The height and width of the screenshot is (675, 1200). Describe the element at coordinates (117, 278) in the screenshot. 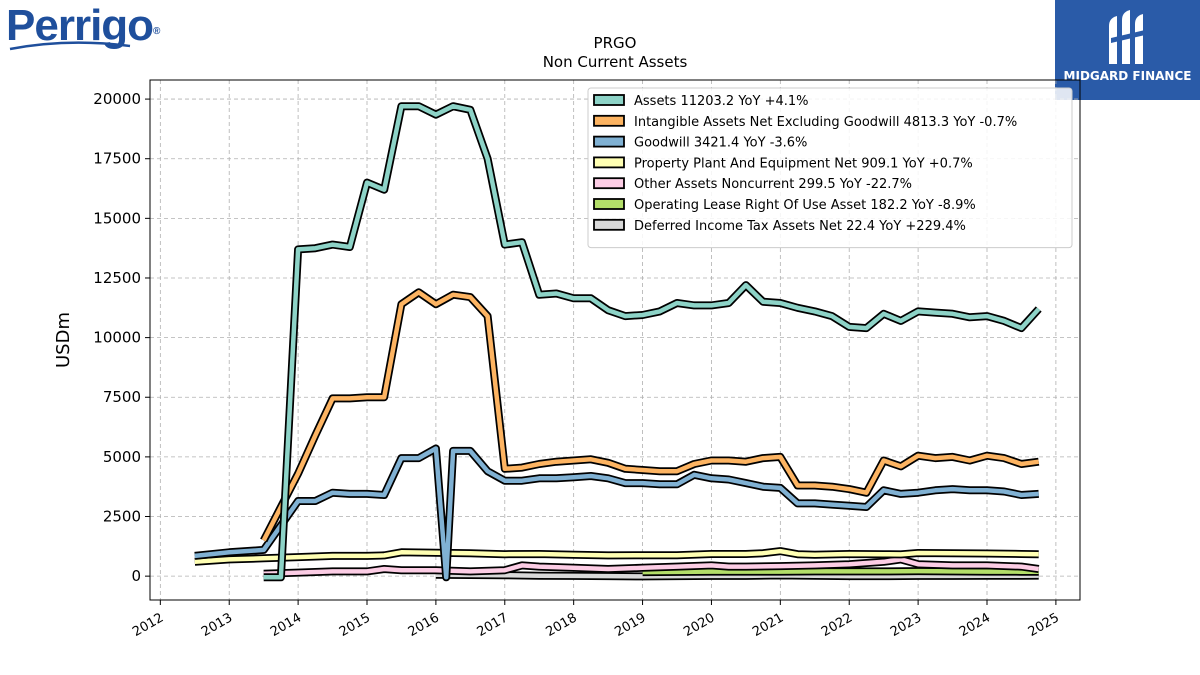

I see `y-tick-label: 12500` at that location.